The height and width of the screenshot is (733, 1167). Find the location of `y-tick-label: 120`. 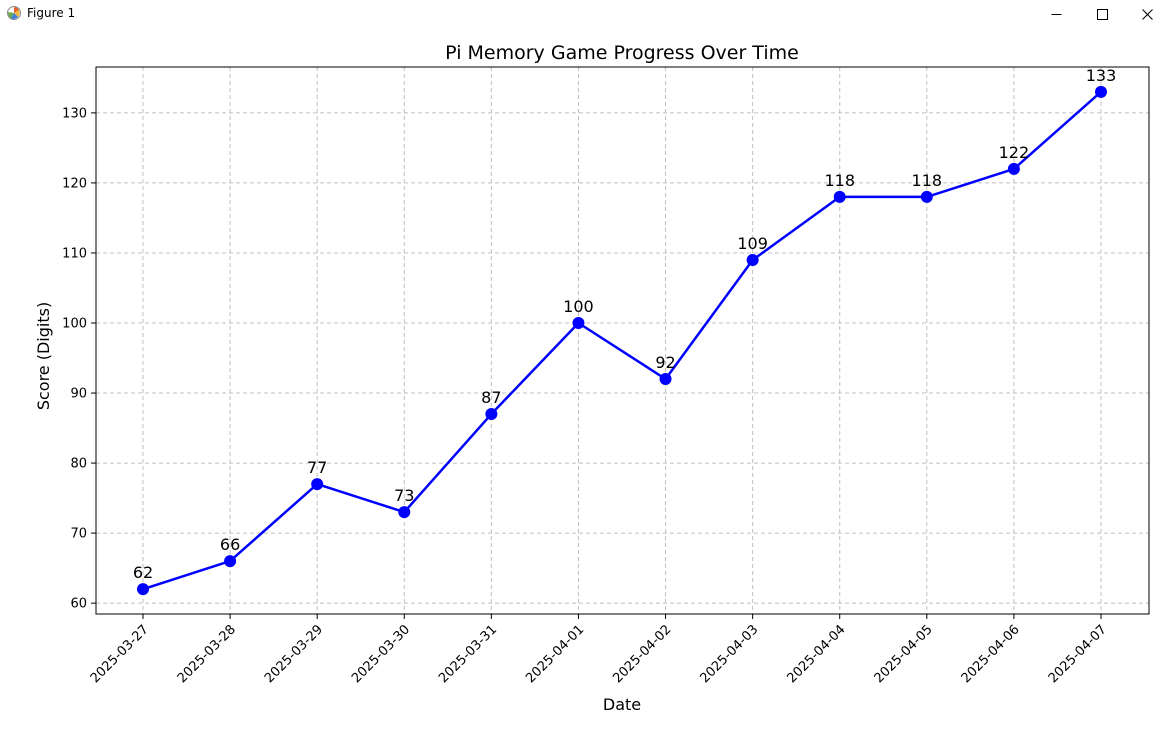

y-tick-label: 120 is located at coordinates (74, 183).